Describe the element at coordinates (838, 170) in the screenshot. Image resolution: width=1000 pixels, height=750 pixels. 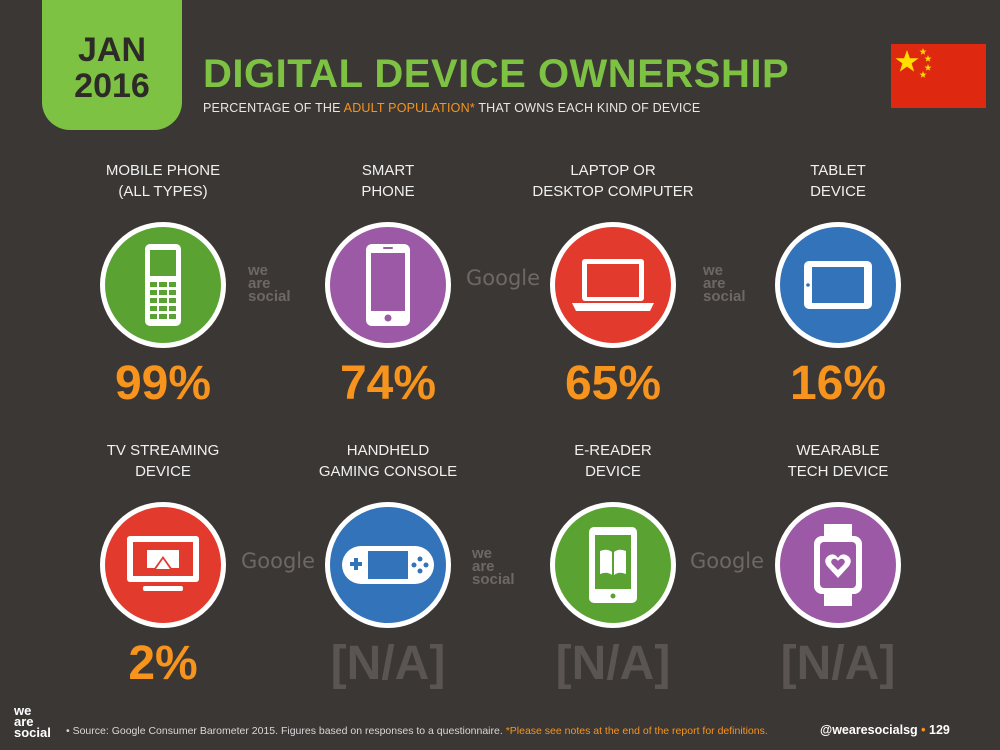
I see `device-label: TABLET` at that location.